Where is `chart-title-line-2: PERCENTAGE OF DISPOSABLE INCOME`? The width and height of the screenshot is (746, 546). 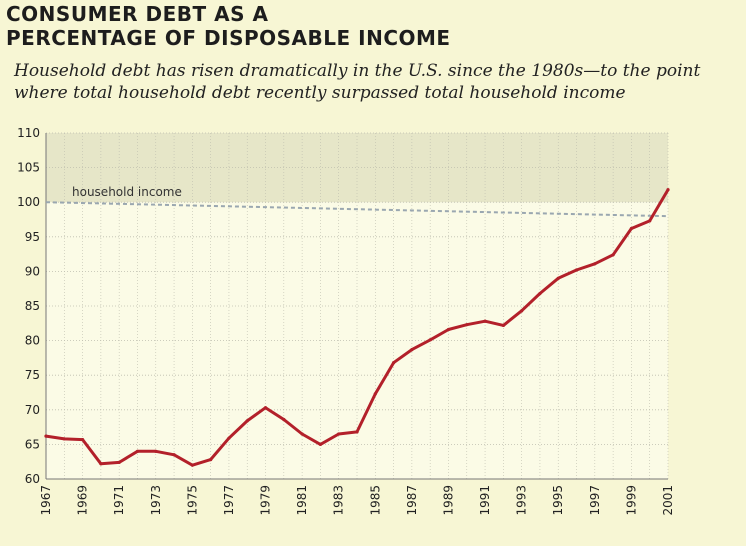
chart-title-line-2: PERCENTAGE OF DISPOSABLE INCOME is located at coordinates (228, 38).